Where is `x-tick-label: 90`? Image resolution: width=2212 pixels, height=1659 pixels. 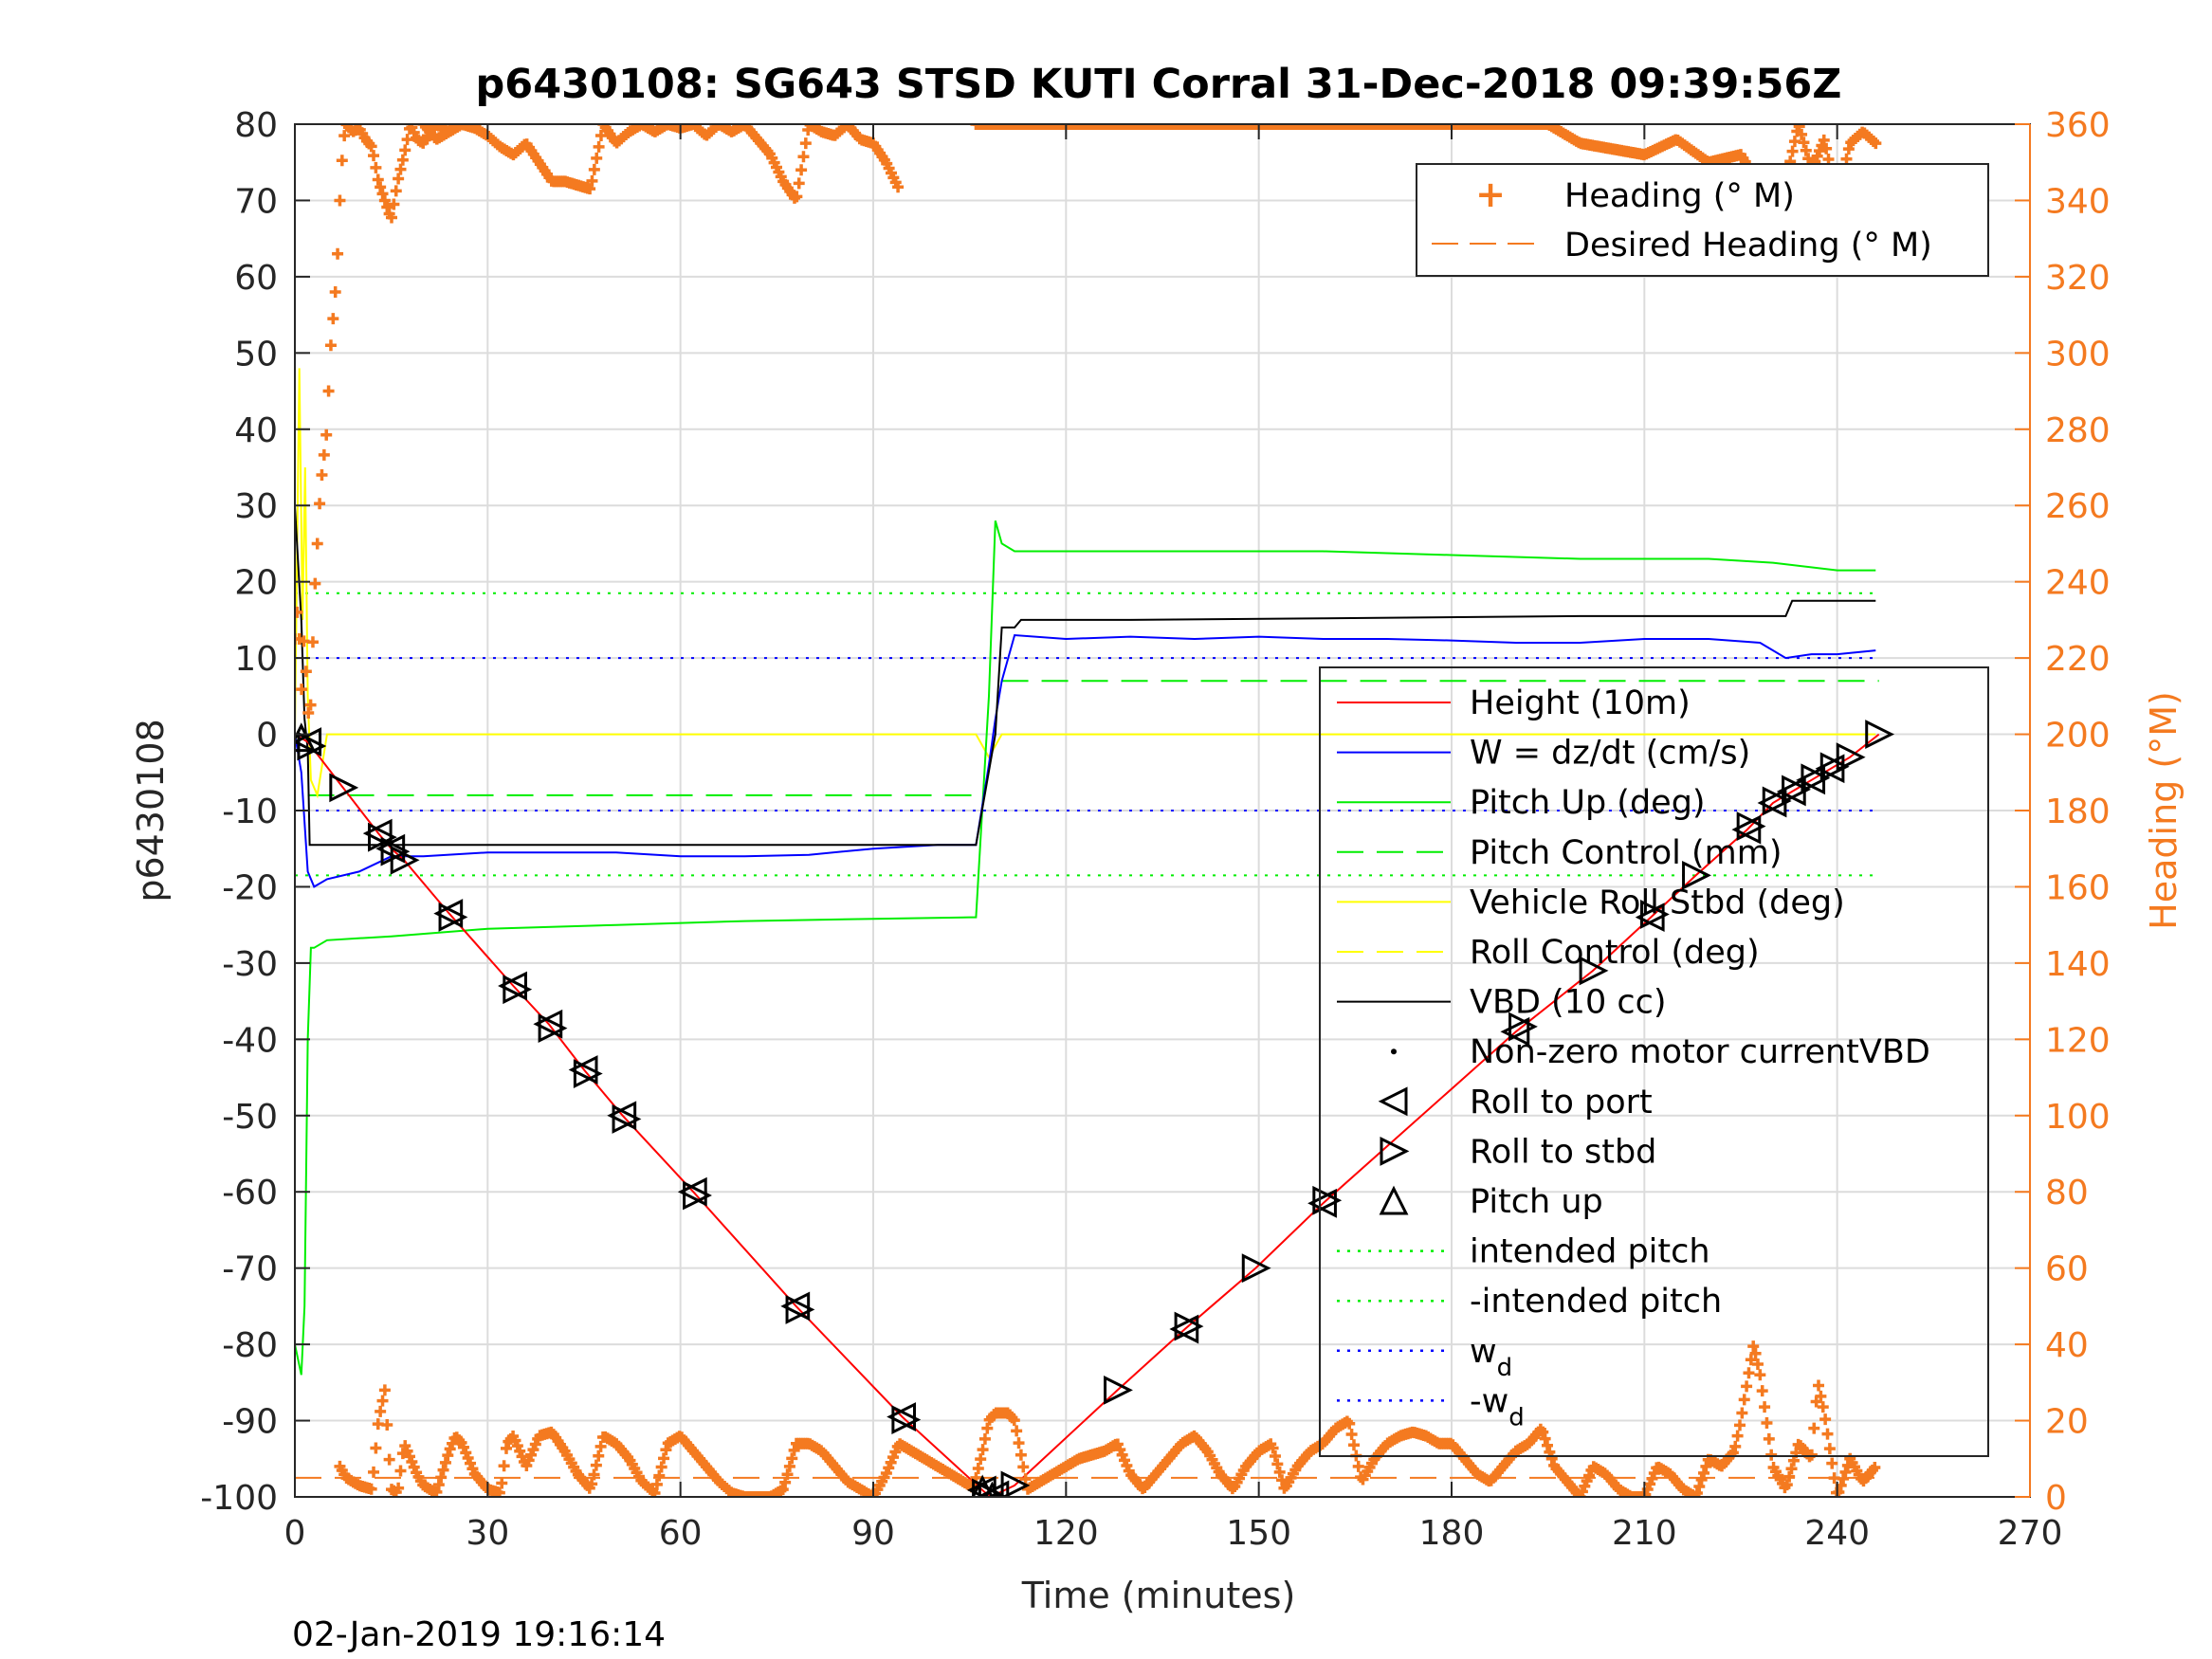
x-tick-label: 90 is located at coordinates (873, 1533).